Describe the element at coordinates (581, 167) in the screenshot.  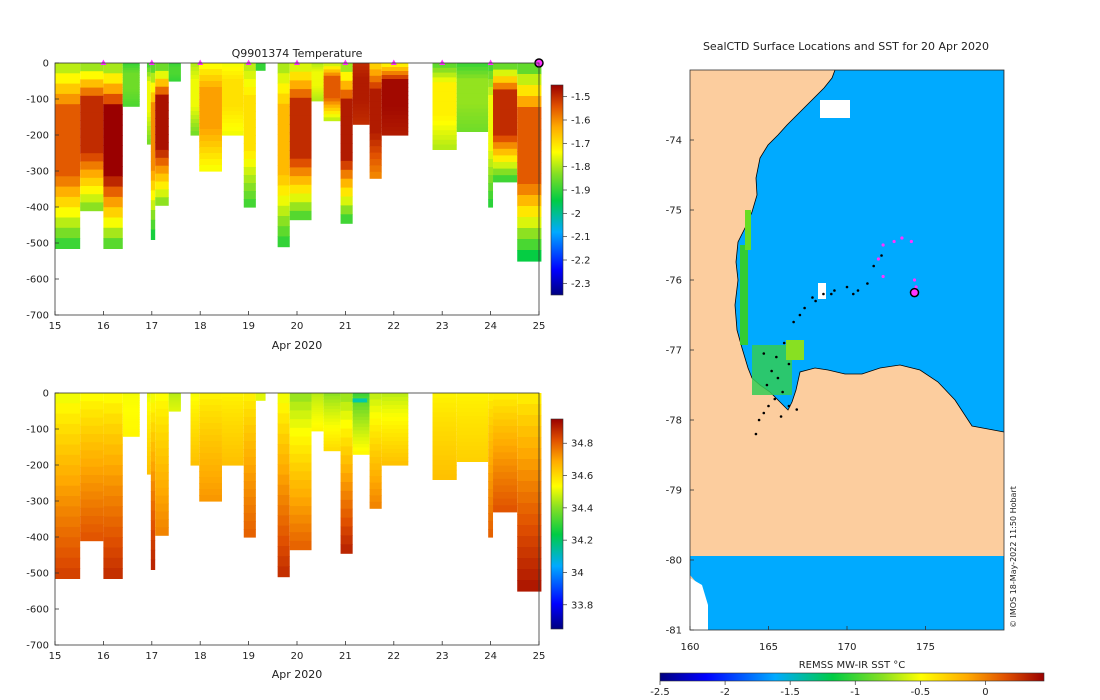
I see `colorbar-tick-label: -1.8` at that location.